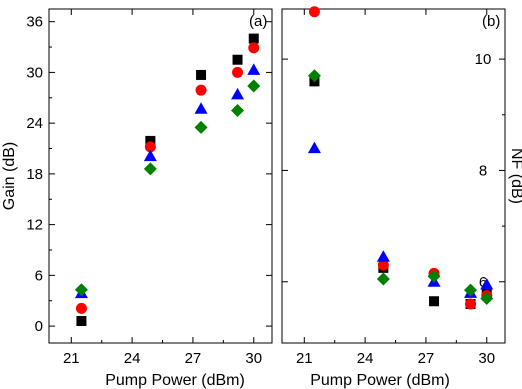  What do you see at coordinates (9, 176) in the screenshot?
I see `panel-a-y-axis-title: Gain (dB)` at bounding box center [9, 176].